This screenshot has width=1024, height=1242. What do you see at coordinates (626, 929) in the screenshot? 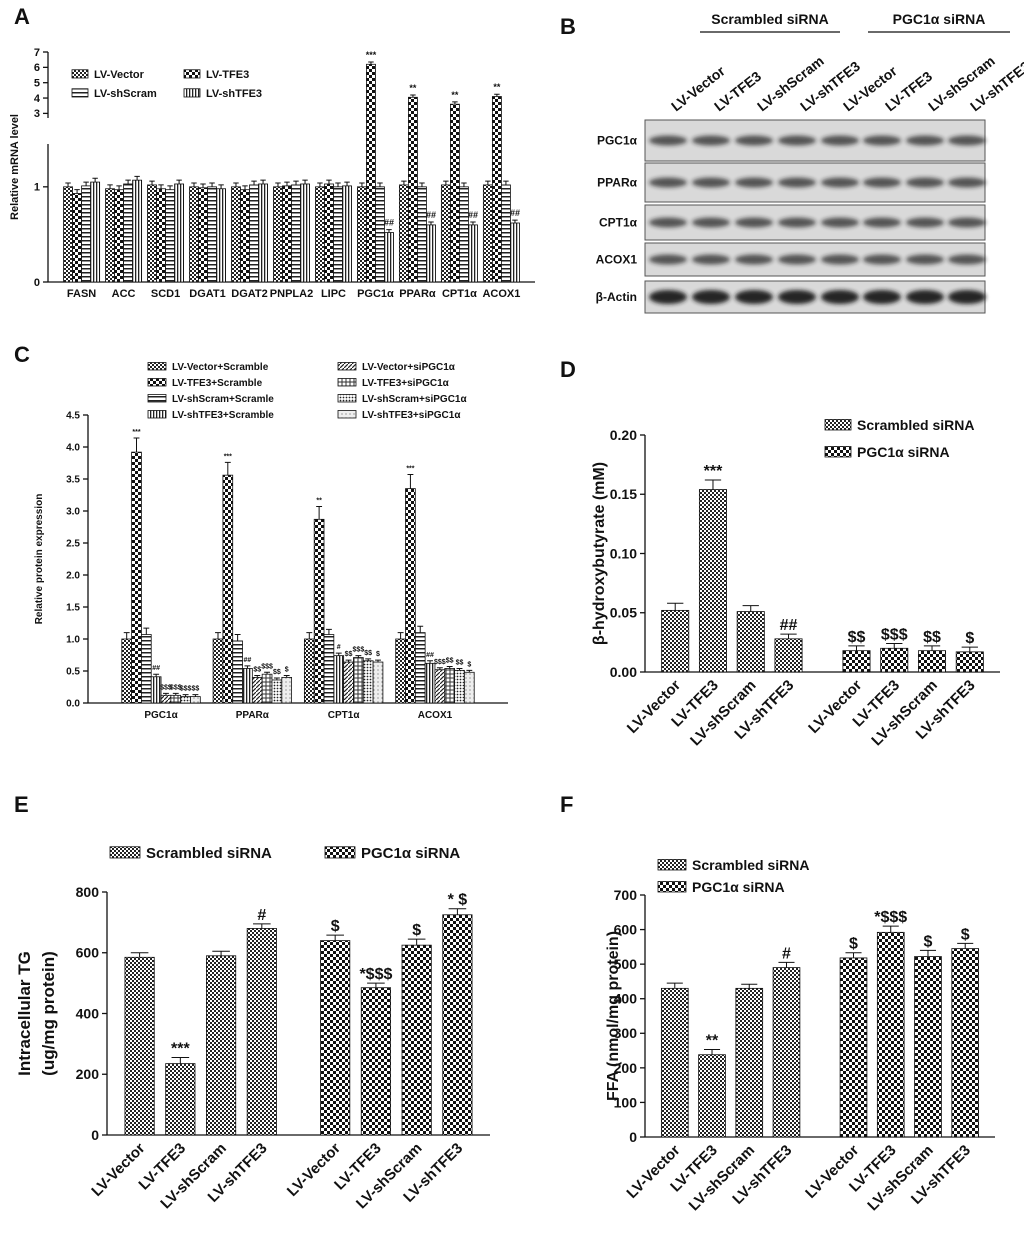
I see `y-tick-label: 600` at bounding box center [626, 929].